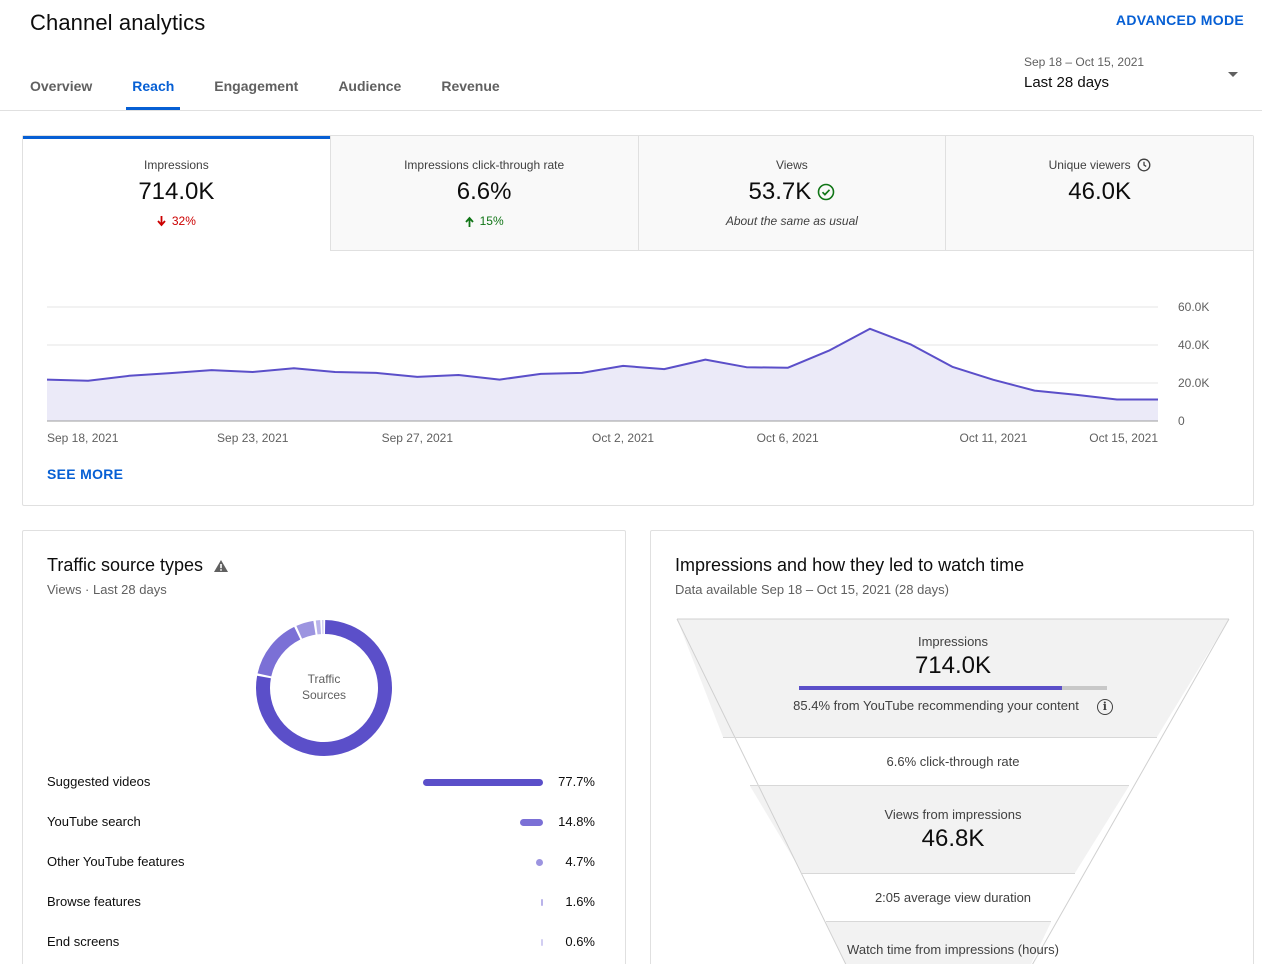 This screenshot has height=964, width=1262. I want to click on arrow-down-icon, so click(161, 220).